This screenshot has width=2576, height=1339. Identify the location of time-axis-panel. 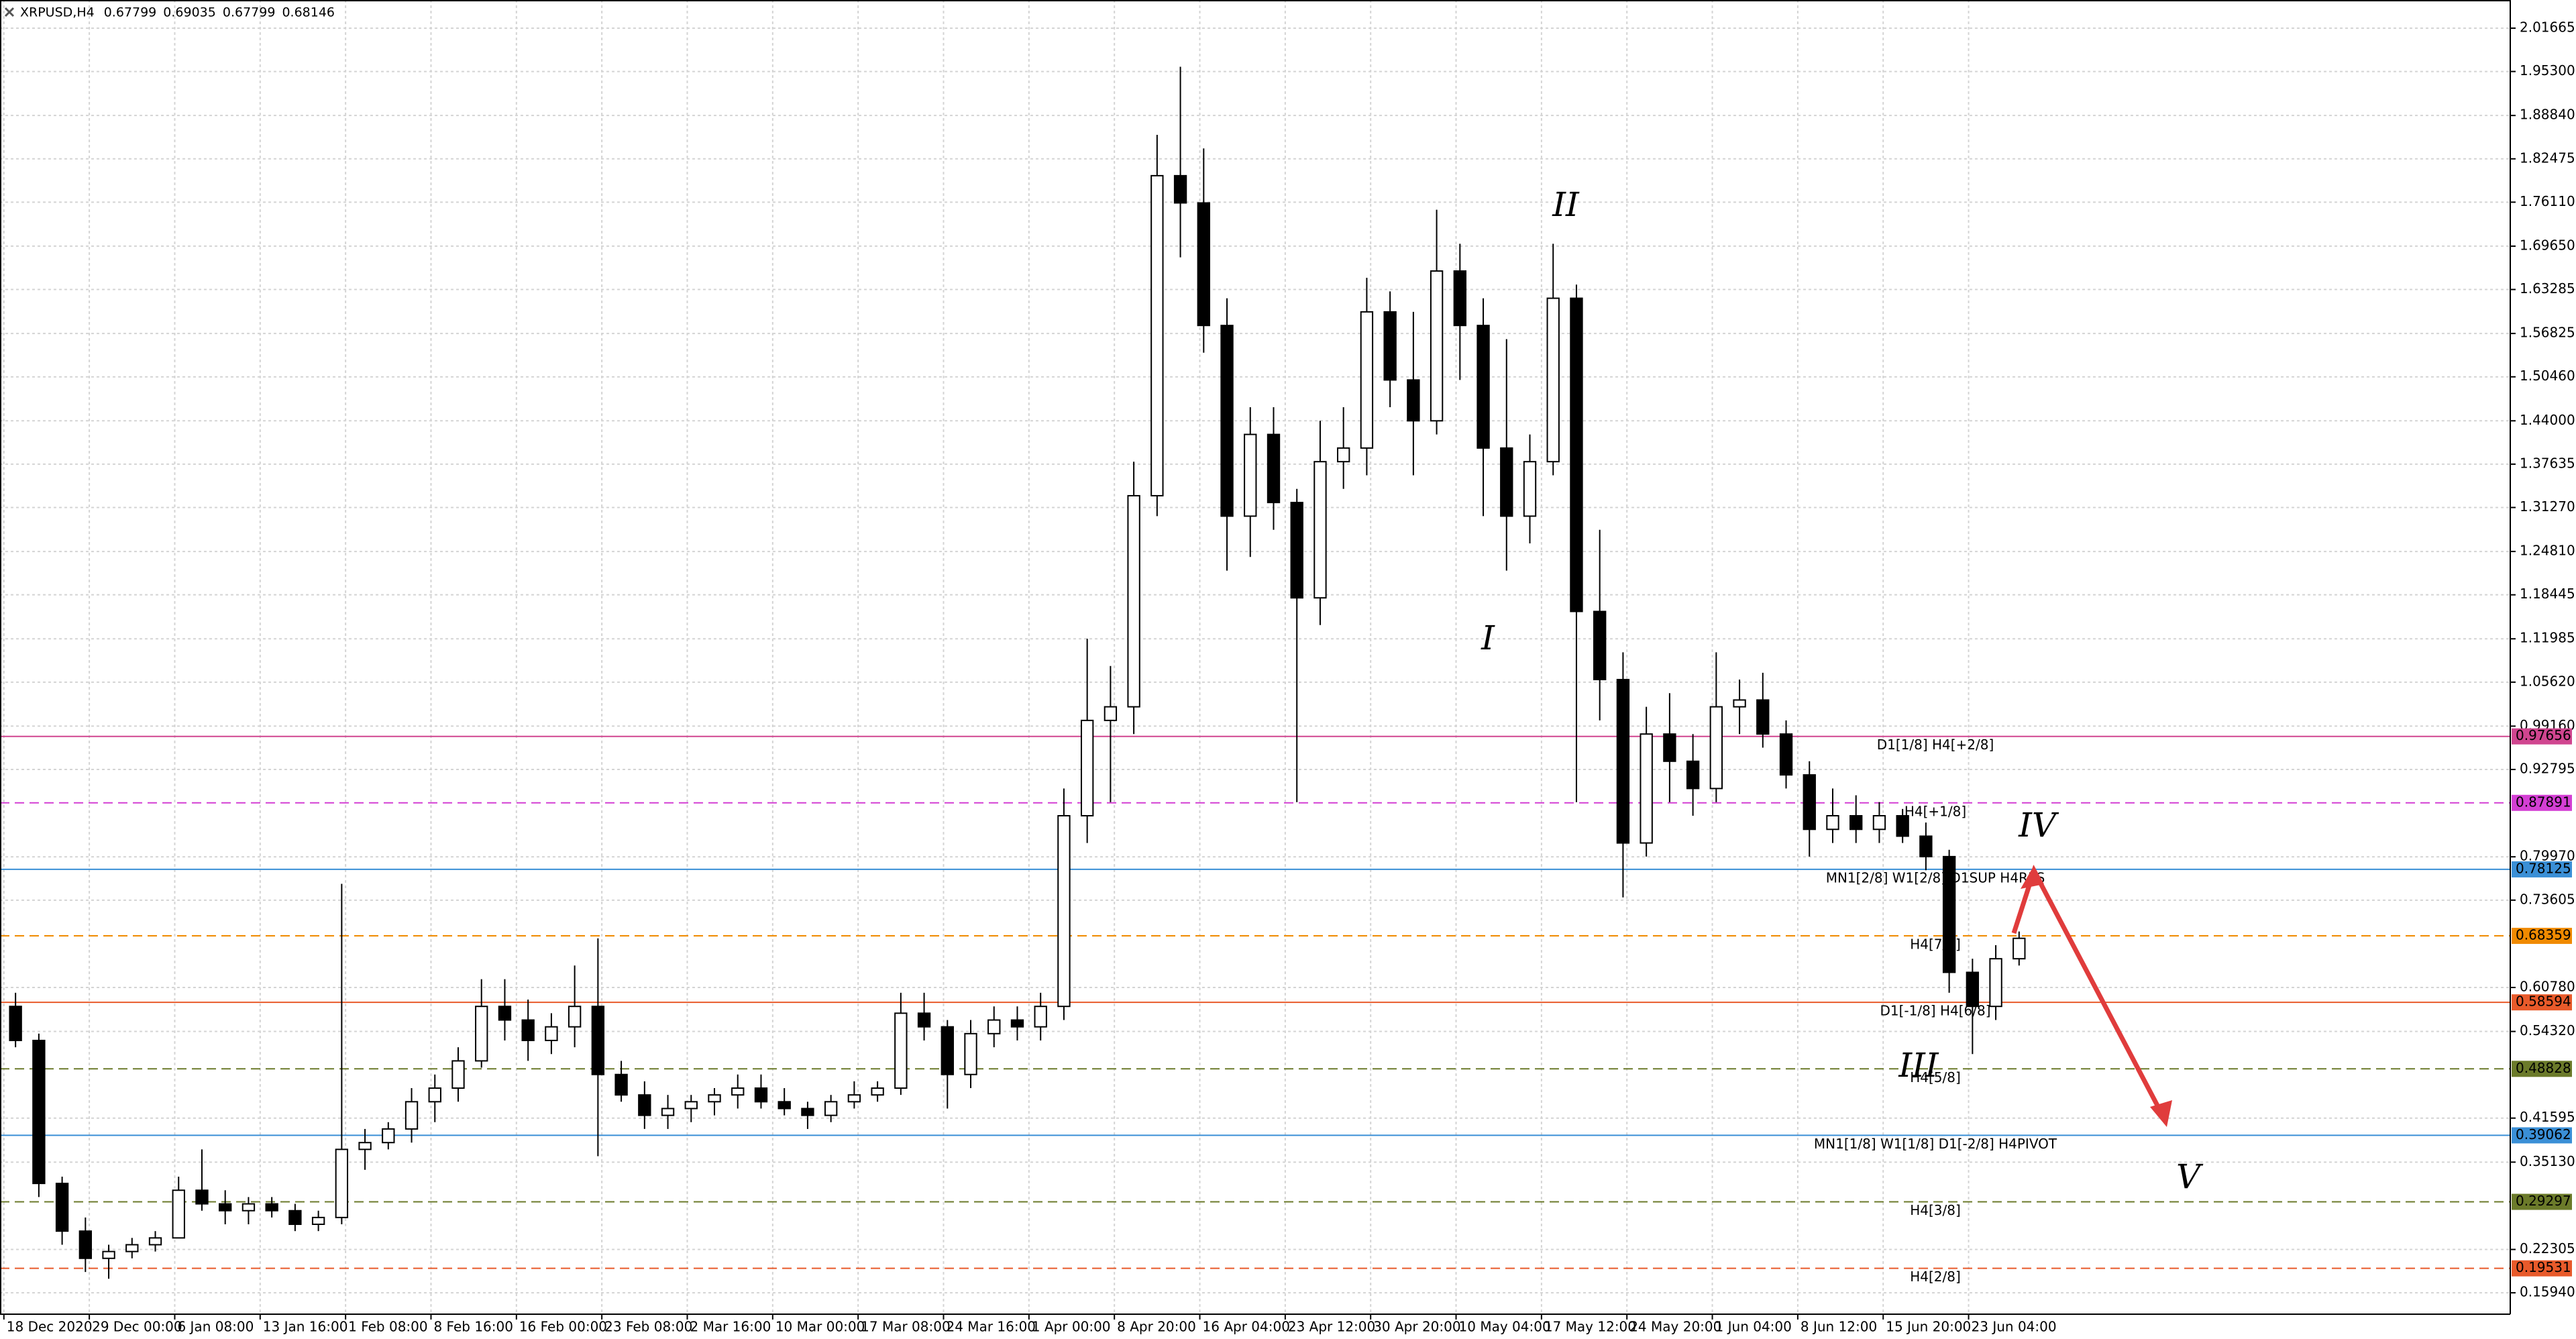
(1288, 1326).